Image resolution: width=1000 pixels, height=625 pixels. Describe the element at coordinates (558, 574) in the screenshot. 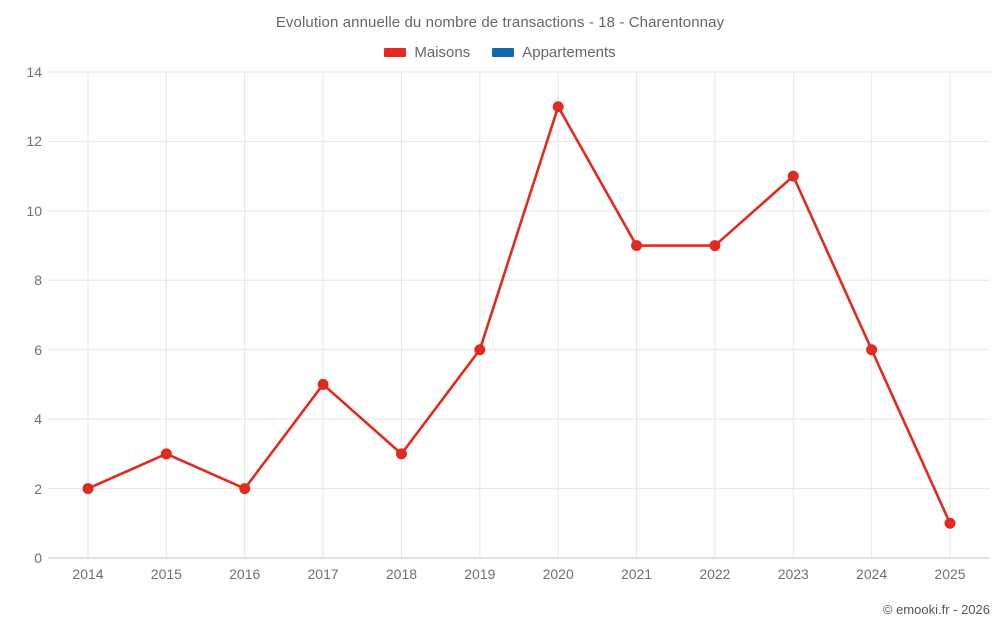

I see `x-axis-tick-label: 2020` at that location.